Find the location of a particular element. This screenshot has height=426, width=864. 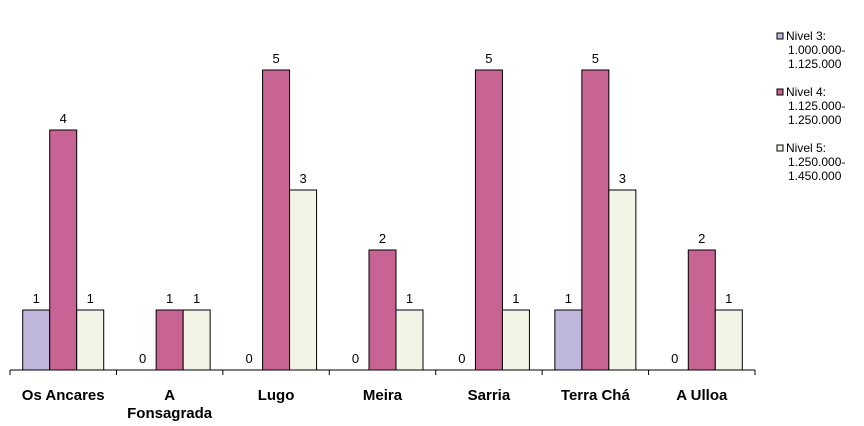

legend-entry: 1.250.000 is located at coordinates (815, 120).